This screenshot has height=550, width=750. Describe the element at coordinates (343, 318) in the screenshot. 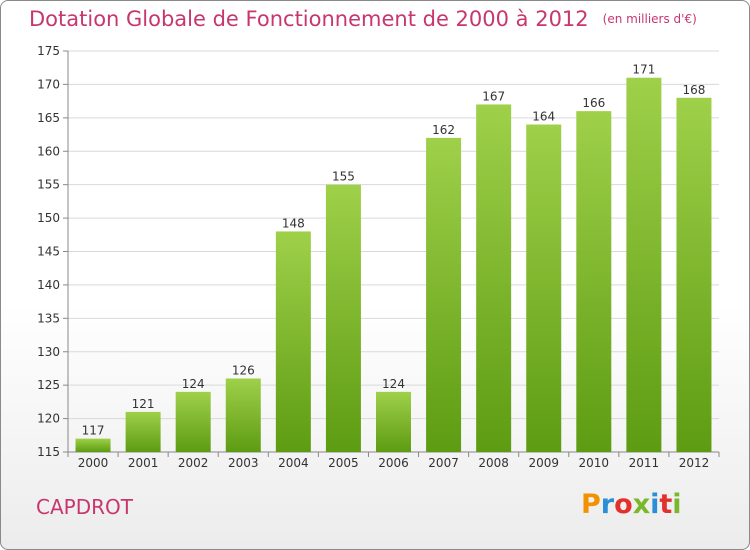

I see `bar-2005` at that location.